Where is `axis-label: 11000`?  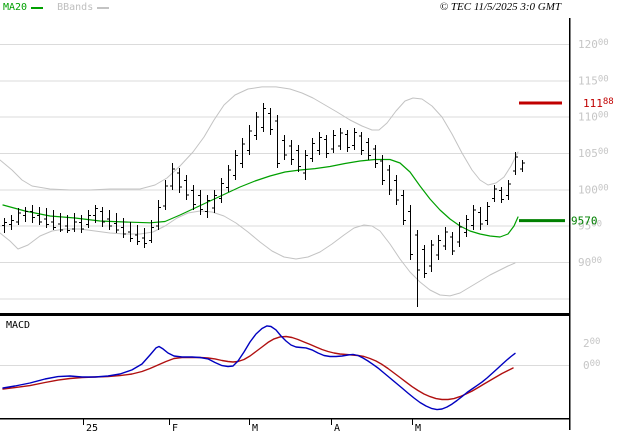 axis-label: 11000 is located at coordinates (593, 117).